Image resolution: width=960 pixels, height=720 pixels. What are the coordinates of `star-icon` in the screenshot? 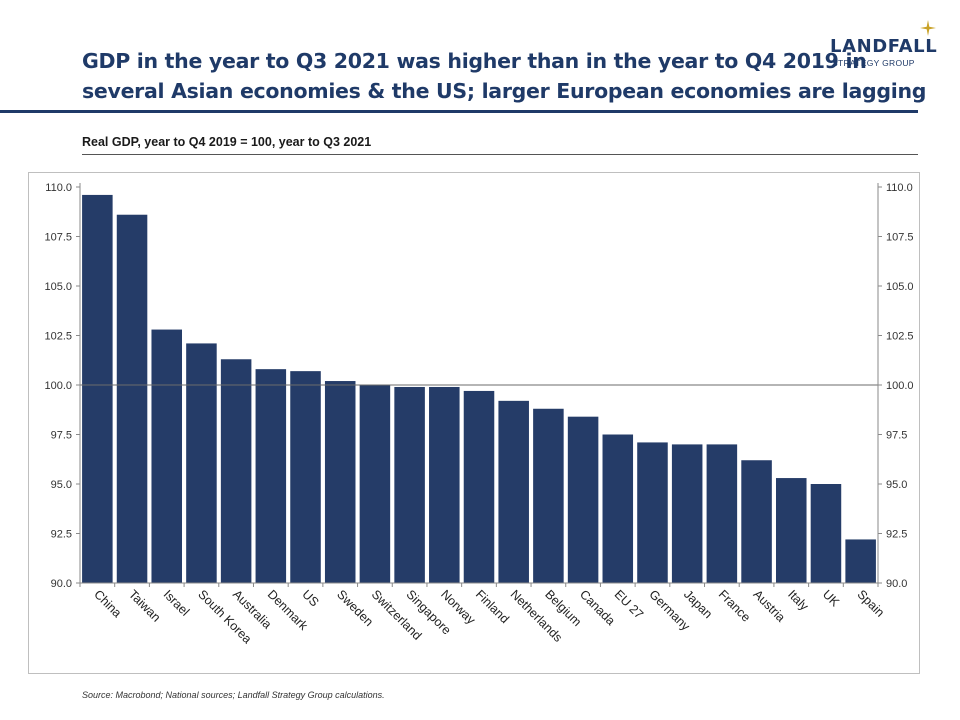 It's located at (928, 28).